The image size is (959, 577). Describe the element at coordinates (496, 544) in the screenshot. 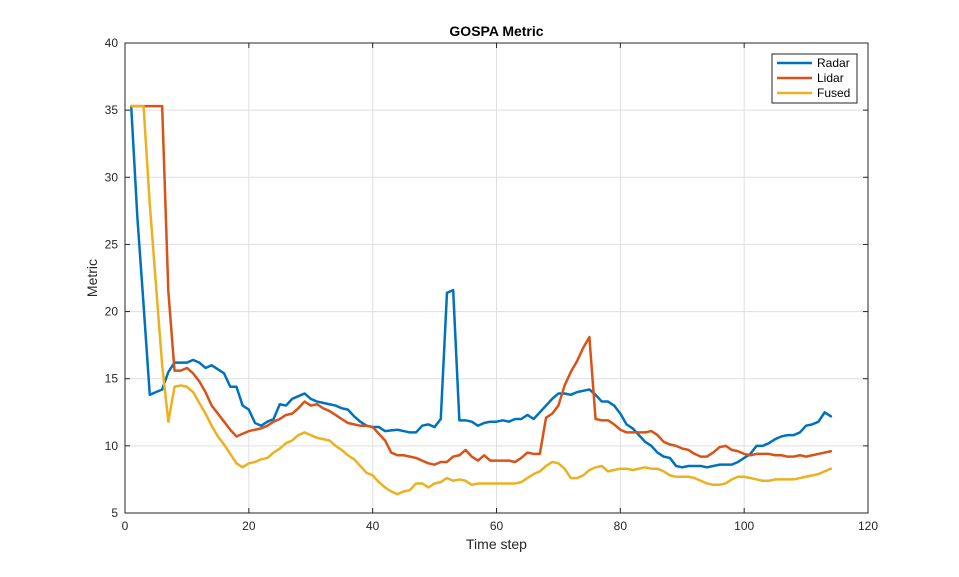

I see `x-axis-label: Time step` at that location.